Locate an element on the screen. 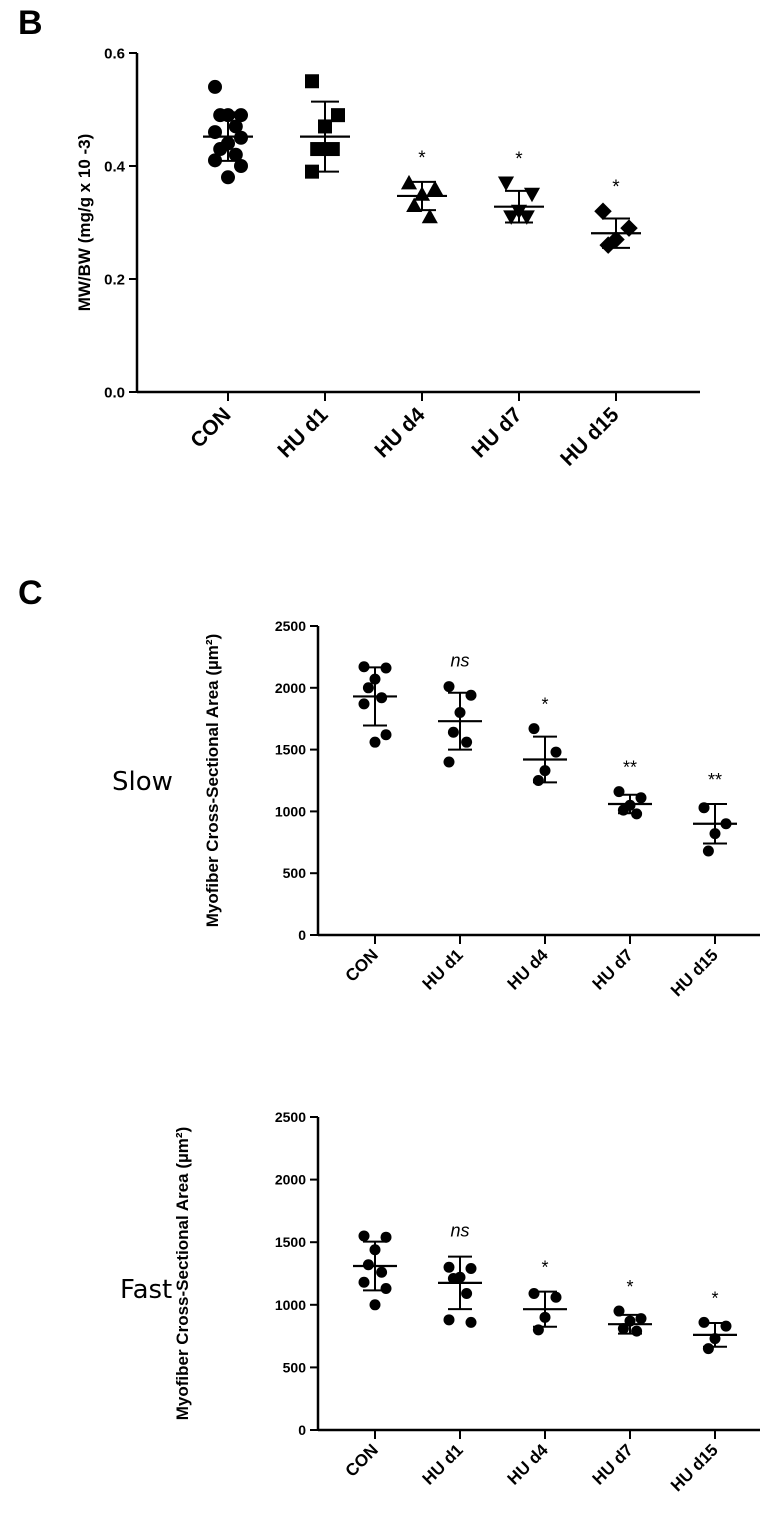  panel-letter-b: B is located at coordinates (30, 23).